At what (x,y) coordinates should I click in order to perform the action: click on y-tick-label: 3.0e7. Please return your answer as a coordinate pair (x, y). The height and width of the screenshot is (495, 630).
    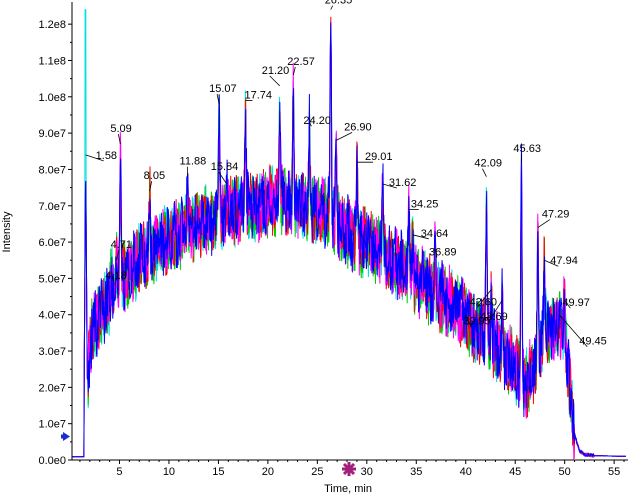
    Looking at the image, I should click on (52, 352).